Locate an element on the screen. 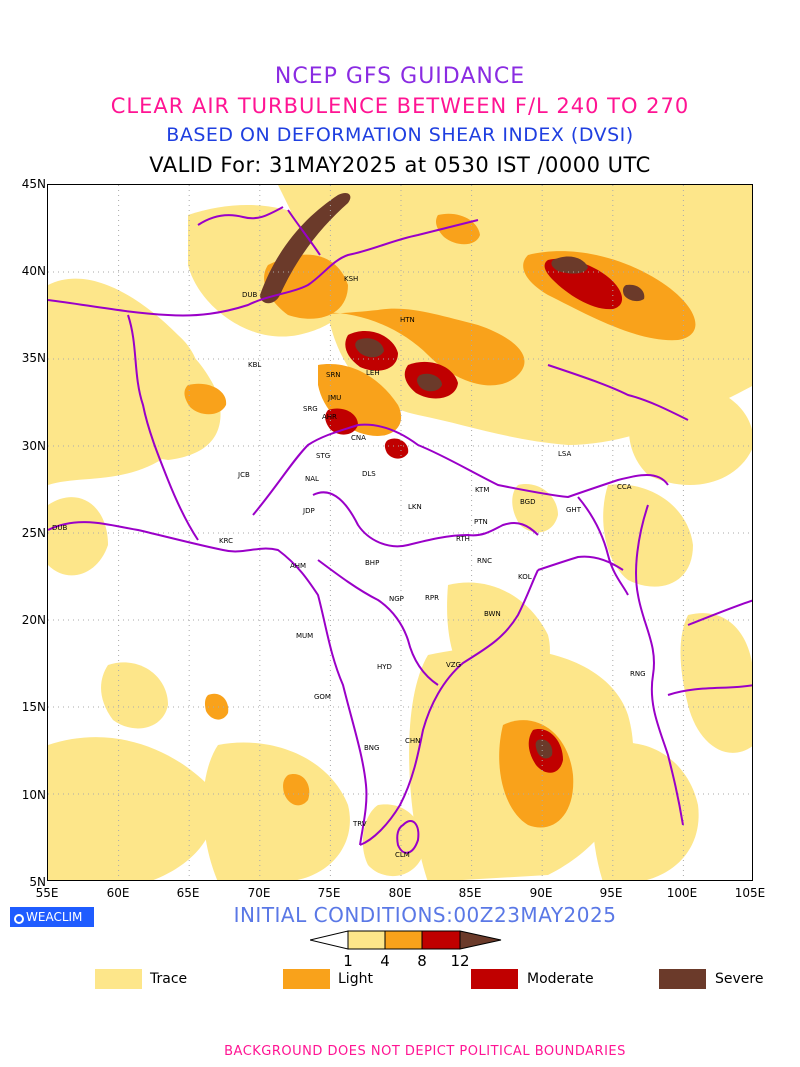 The width and height of the screenshot is (800, 1067). city-label: NGP is located at coordinates (396, 599).